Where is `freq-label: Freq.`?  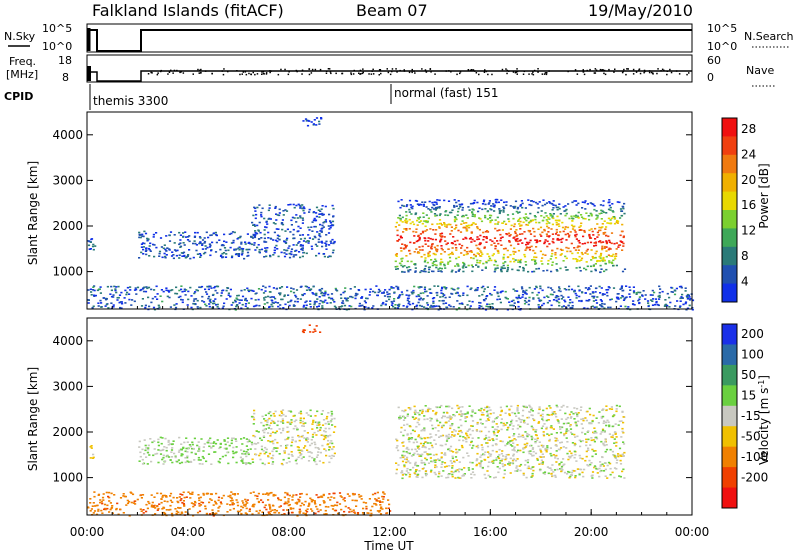
freq-label: Freq. is located at coordinates (22, 61).